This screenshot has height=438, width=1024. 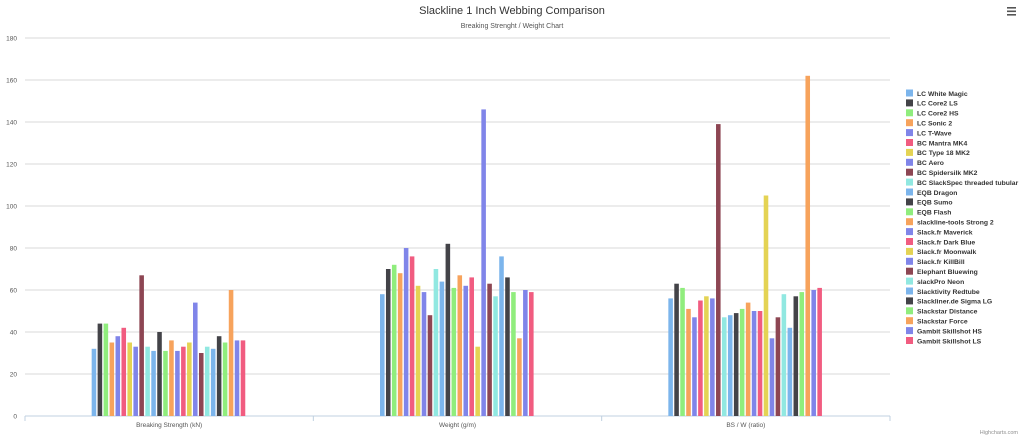 What do you see at coordinates (942, 172) in the screenshot?
I see `legend-item: BC Spidersilk MK2` at bounding box center [942, 172].